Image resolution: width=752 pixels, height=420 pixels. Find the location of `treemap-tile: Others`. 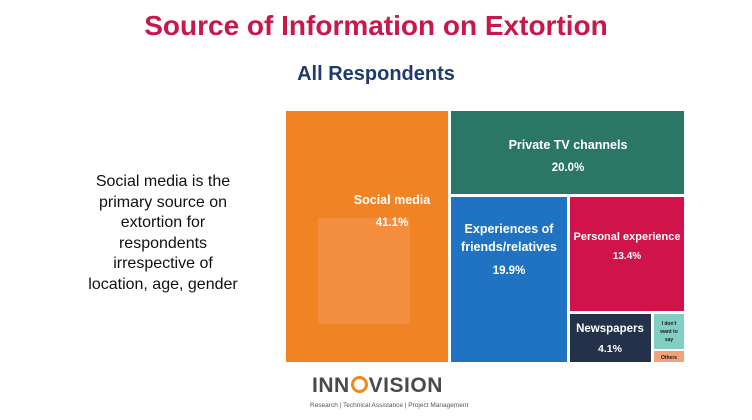

treemap-tile: Others is located at coordinates (669, 356).